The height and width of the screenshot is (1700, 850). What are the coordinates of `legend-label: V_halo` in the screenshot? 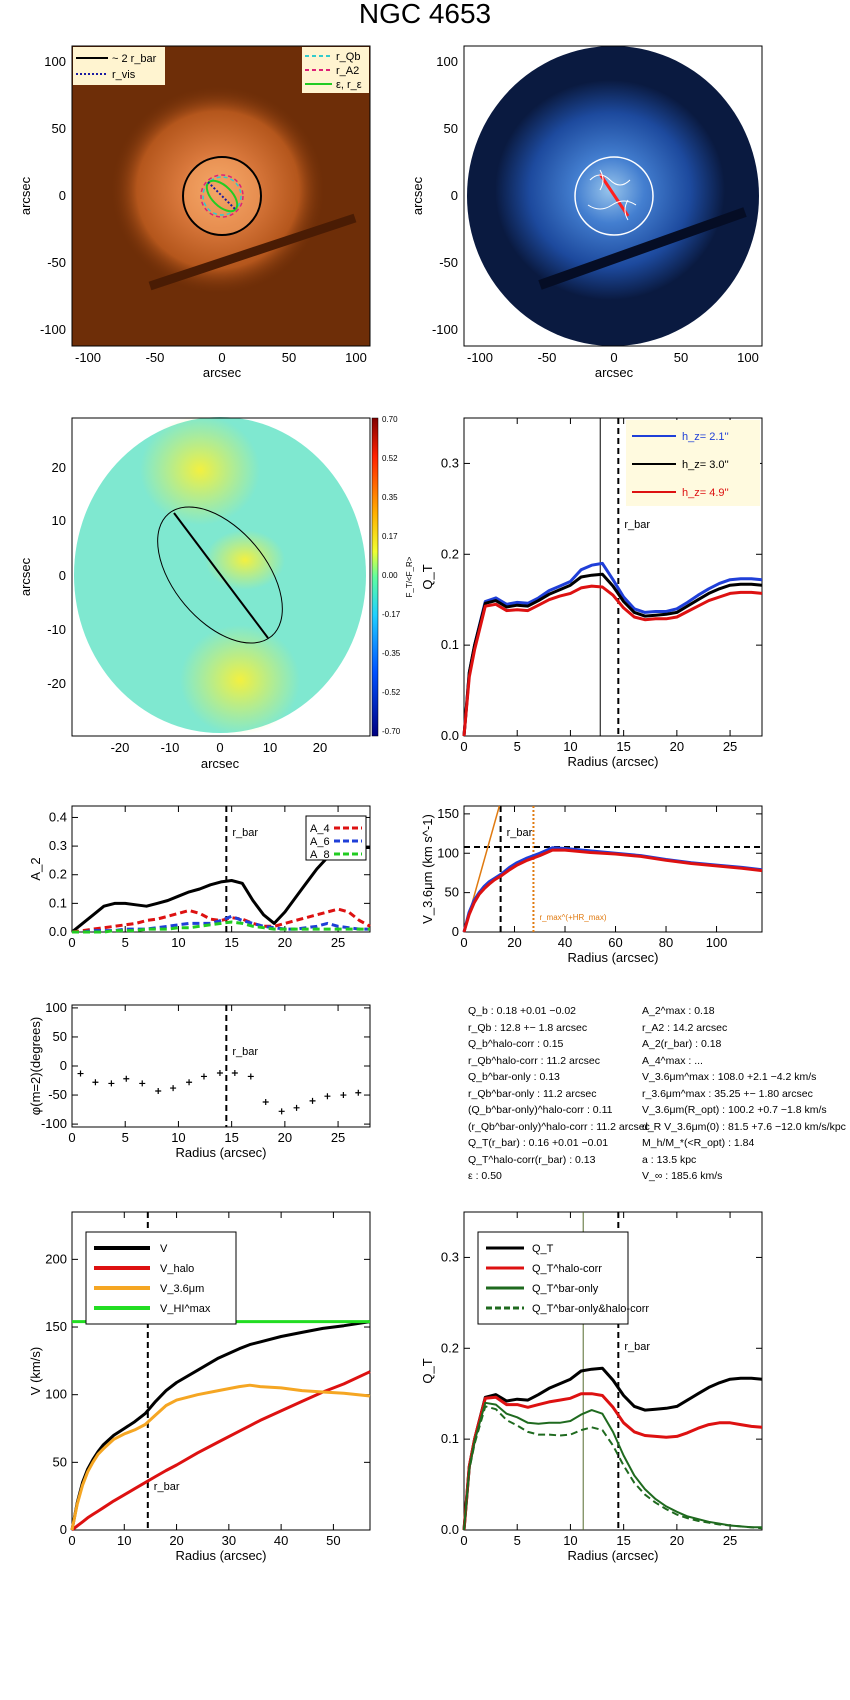 It's located at (177, 1269).